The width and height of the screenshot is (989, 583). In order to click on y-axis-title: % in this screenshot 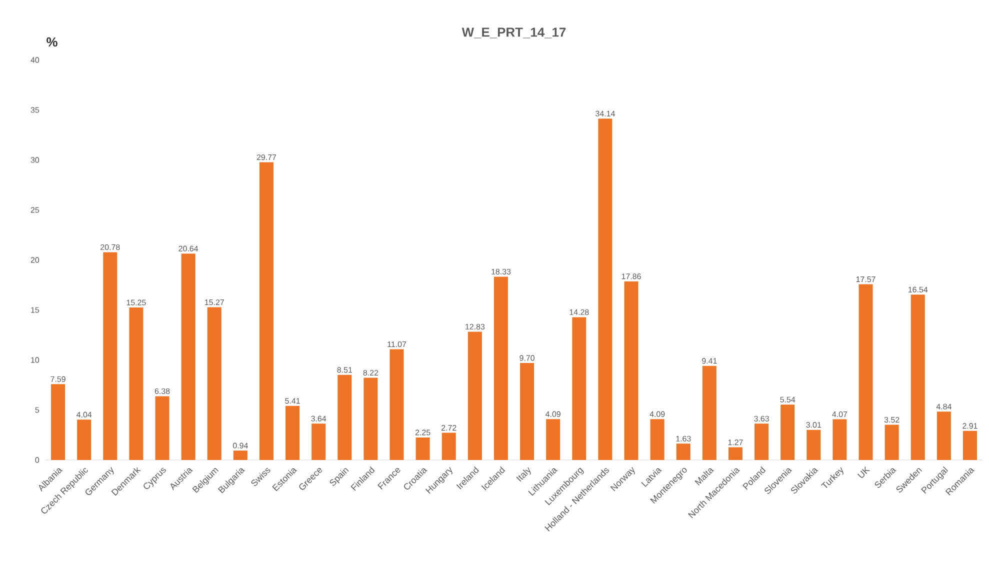, I will do `click(52, 42)`.